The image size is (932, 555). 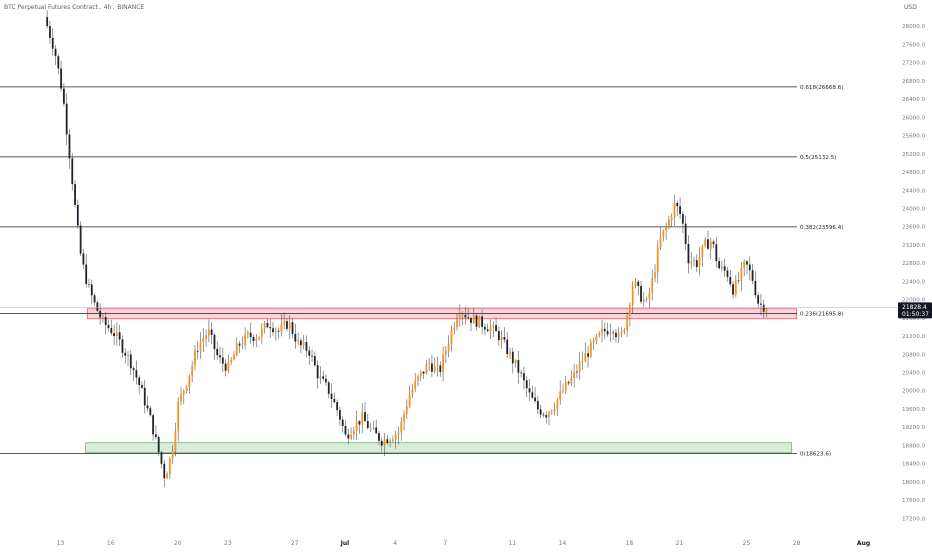 What do you see at coordinates (914, 228) in the screenshot?
I see `price-tick-label: 23600.0` at bounding box center [914, 228].